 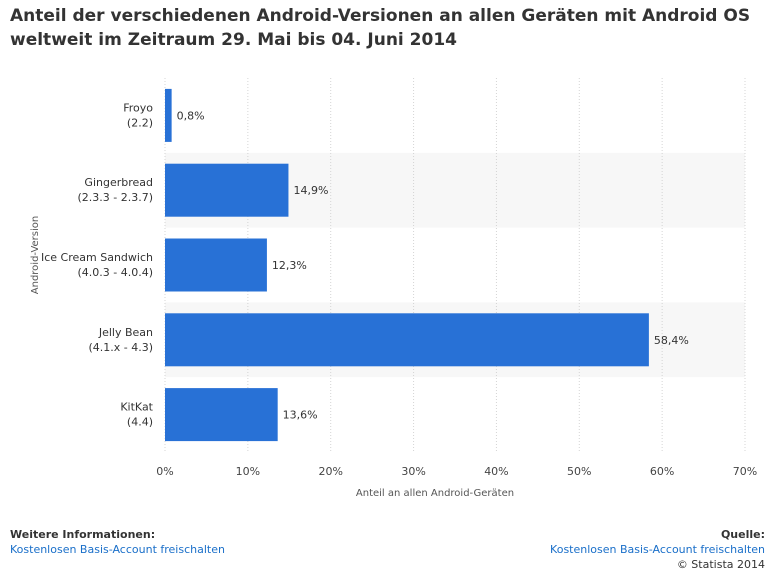 What do you see at coordinates (310, 190) in the screenshot?
I see `value-label: 14,9%` at bounding box center [310, 190].